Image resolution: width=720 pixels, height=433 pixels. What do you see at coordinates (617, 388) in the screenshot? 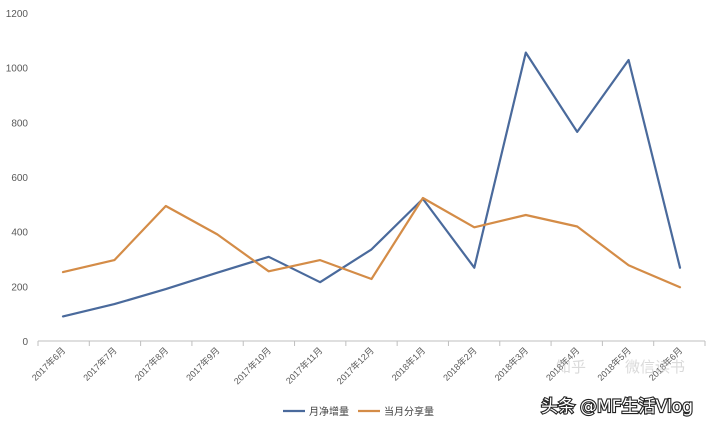
I see `watermark: 知乎 微信读书 头条 @MF生活Vlog` at bounding box center [617, 388].